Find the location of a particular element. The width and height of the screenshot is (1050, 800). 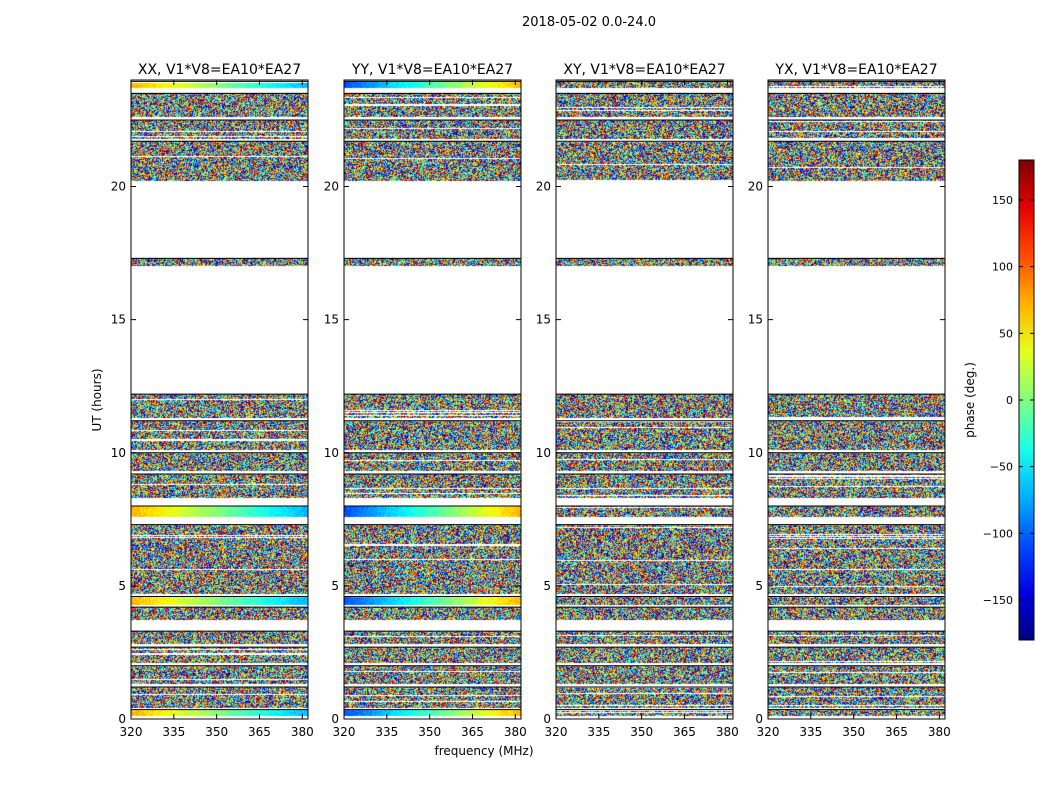

y-axis-label: UT (hours) is located at coordinates (97, 399).